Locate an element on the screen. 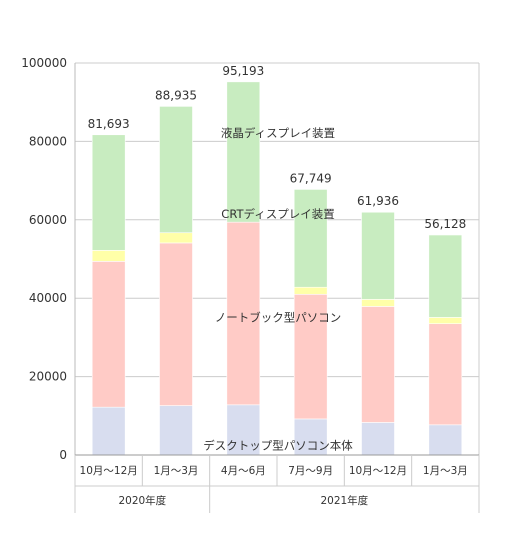 The width and height of the screenshot is (505, 533). total-label: 61,936 is located at coordinates (378, 201).